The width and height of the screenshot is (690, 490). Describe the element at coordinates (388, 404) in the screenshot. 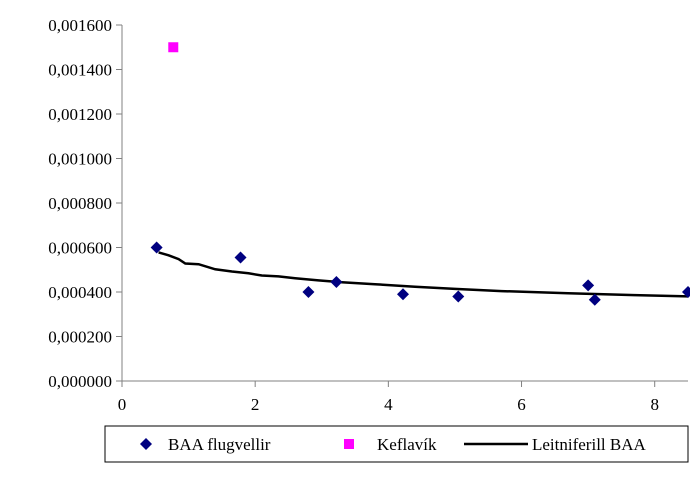

I see `x-tick-label: 4` at that location.